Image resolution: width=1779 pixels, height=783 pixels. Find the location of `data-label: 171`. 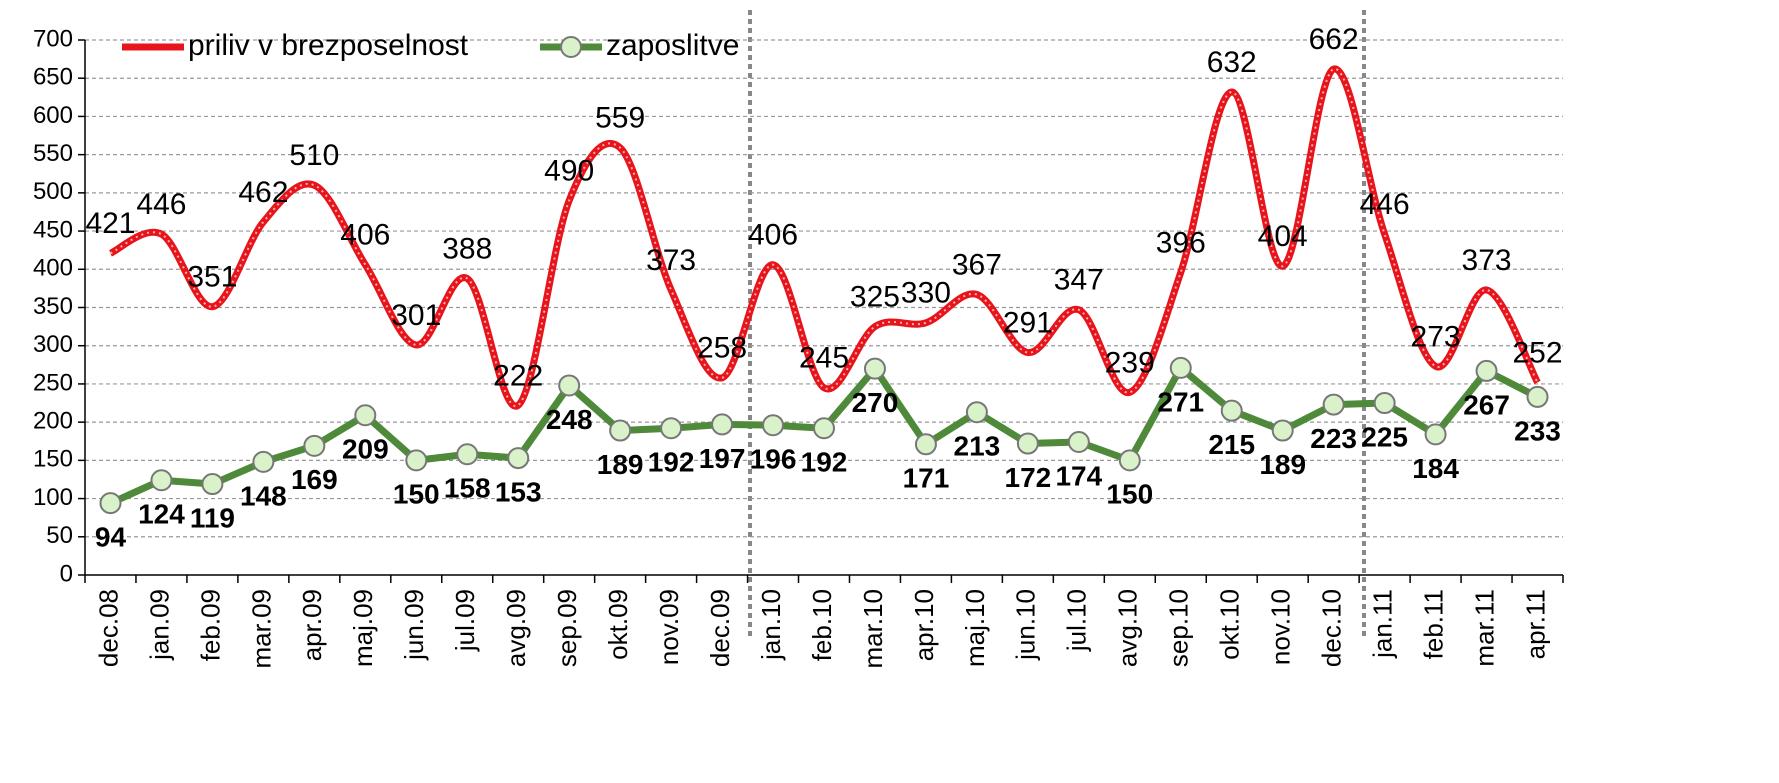

data-label: 171 is located at coordinates (926, 478).